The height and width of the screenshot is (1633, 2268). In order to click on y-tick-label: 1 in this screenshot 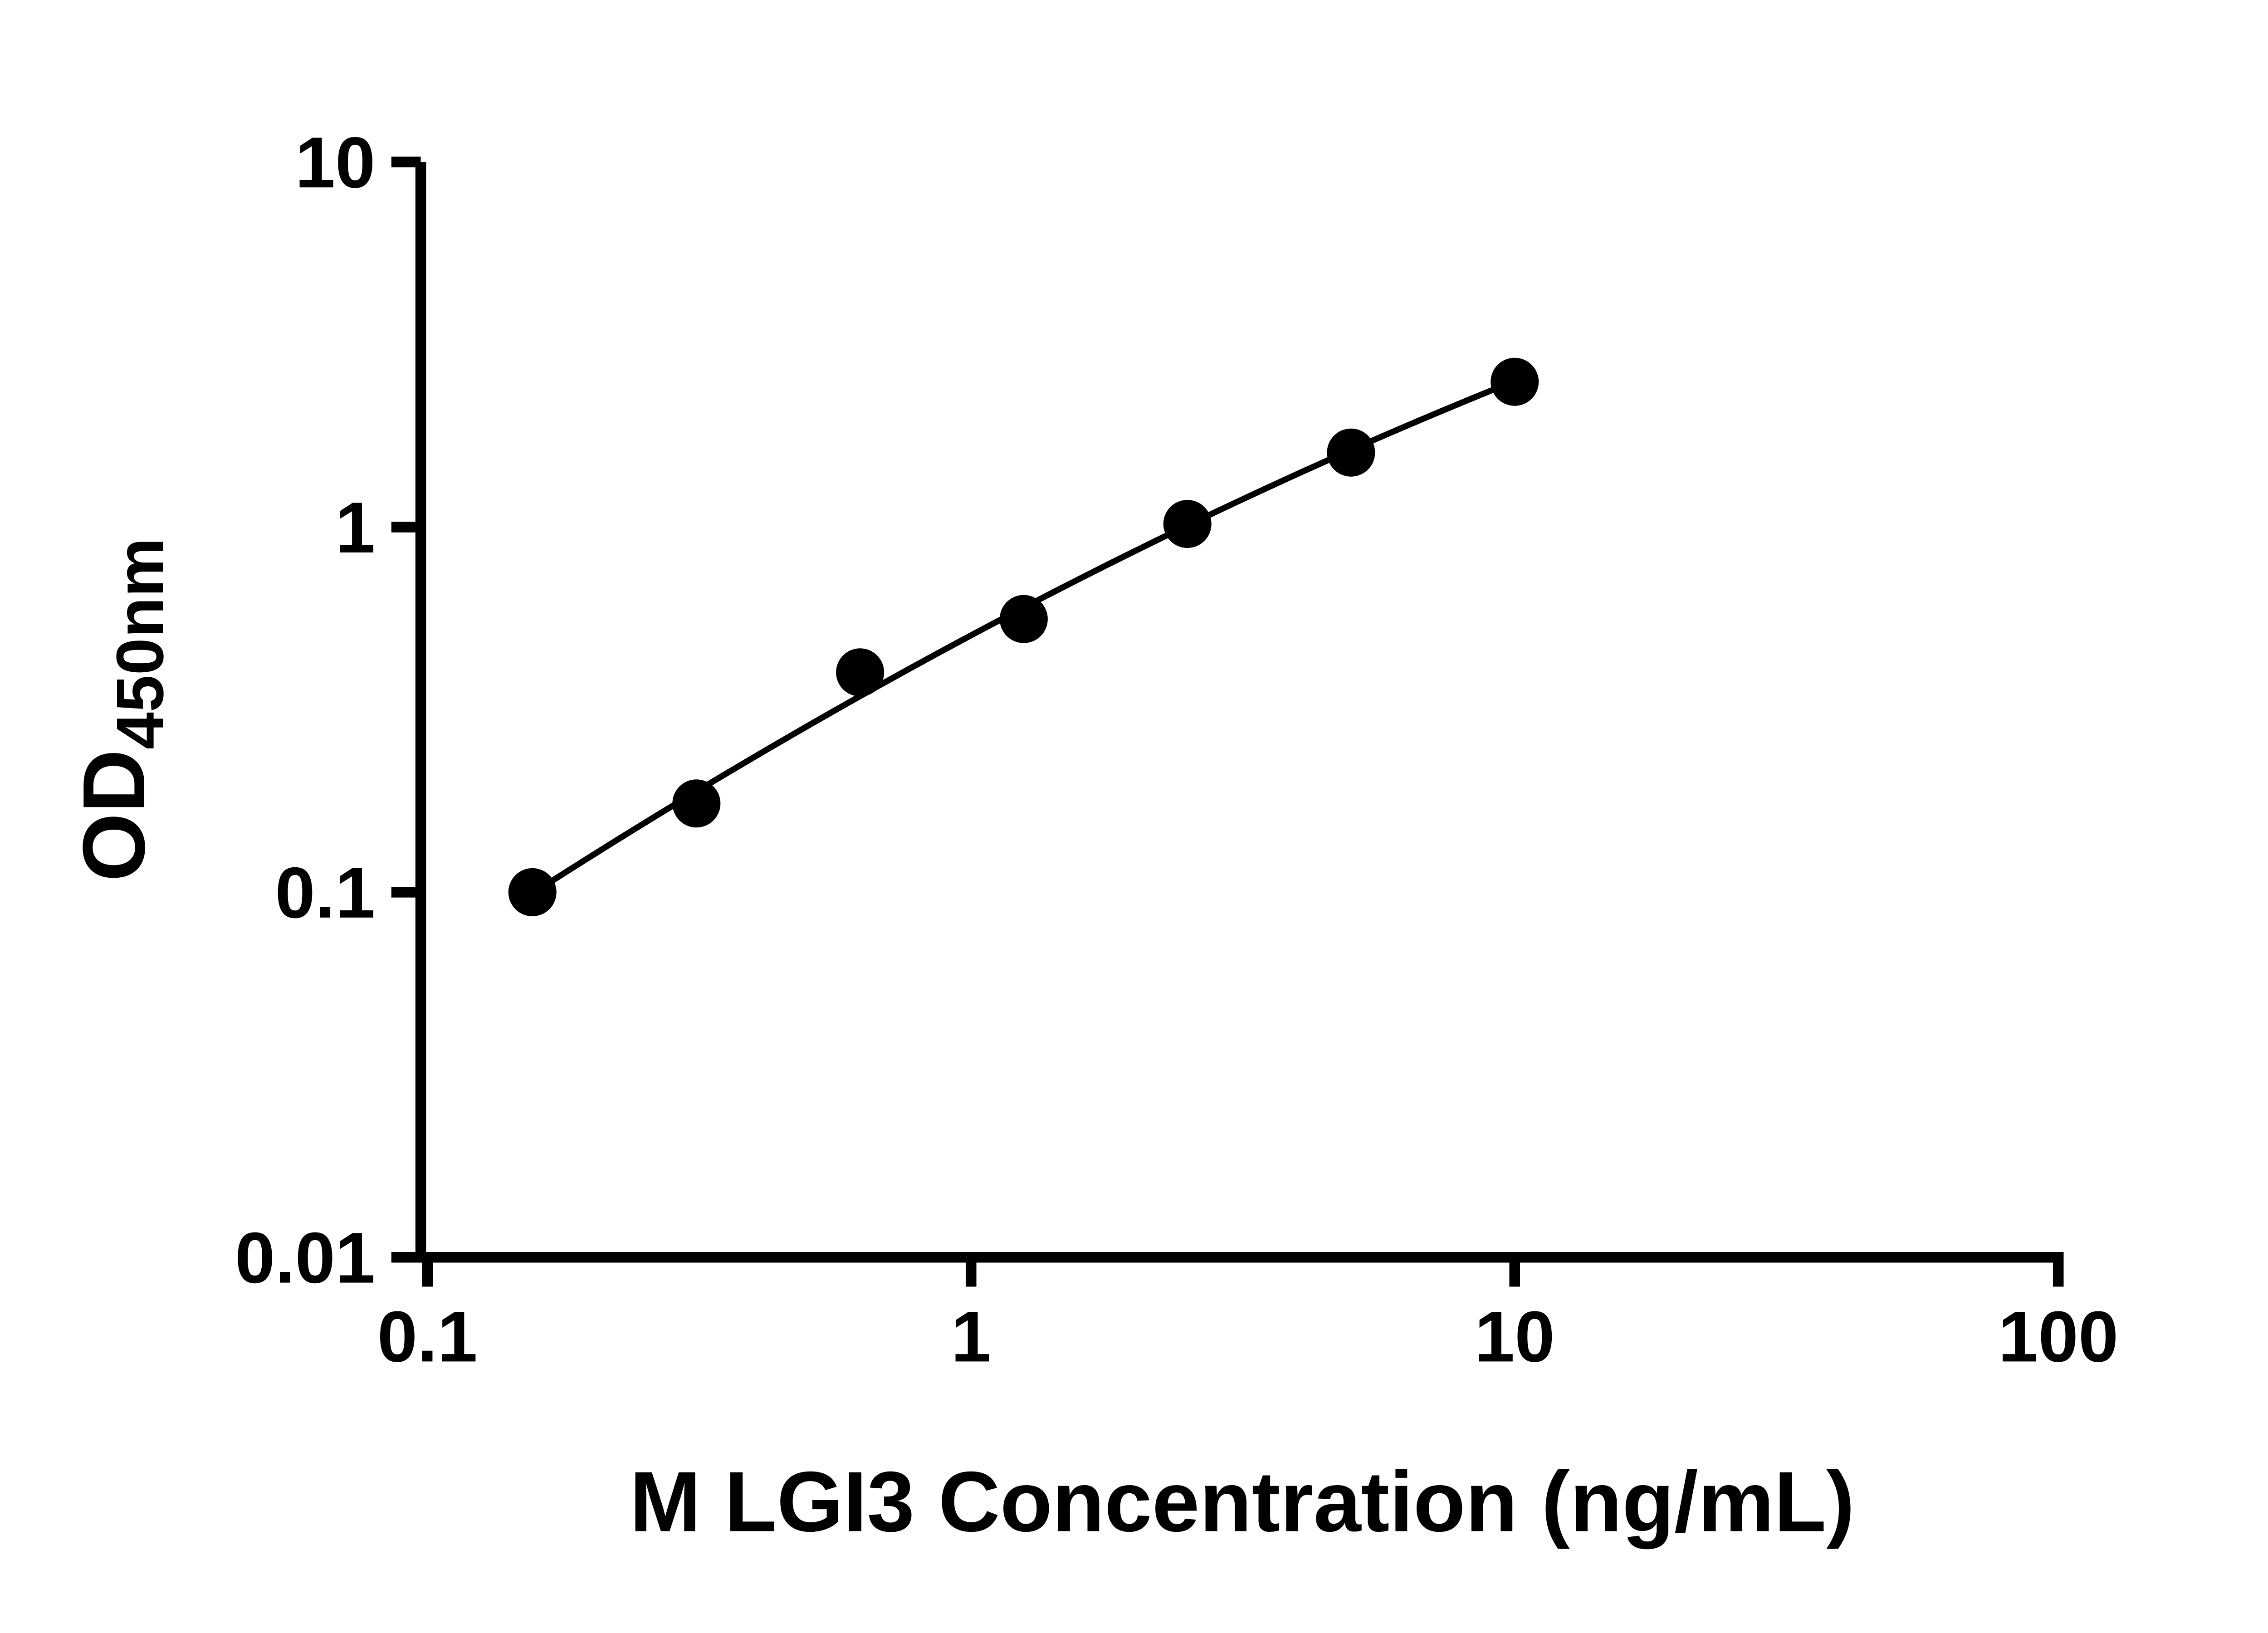, I will do `click(355, 527)`.